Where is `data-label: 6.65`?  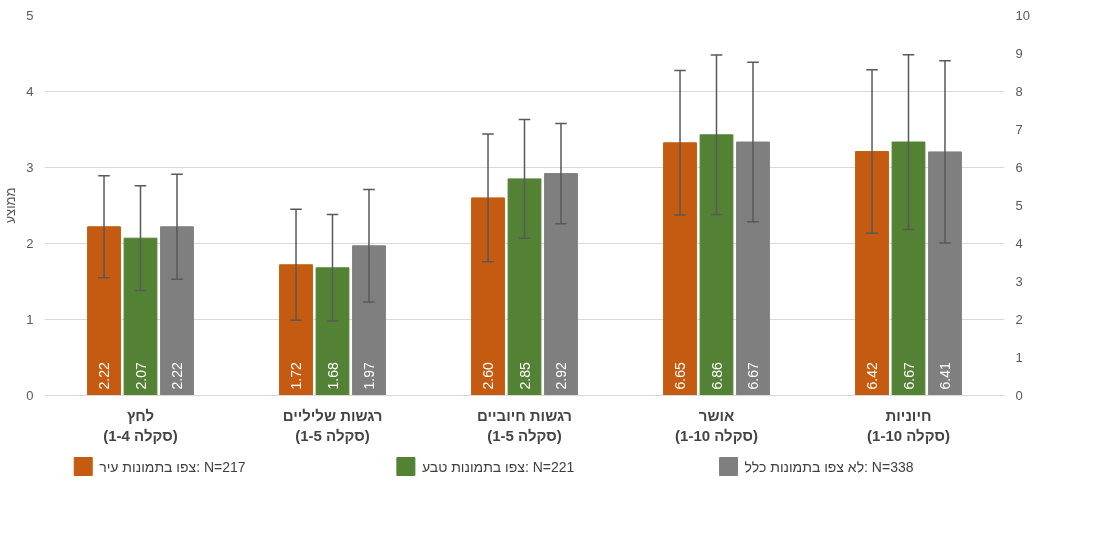 data-label: 6.65 is located at coordinates (680, 376).